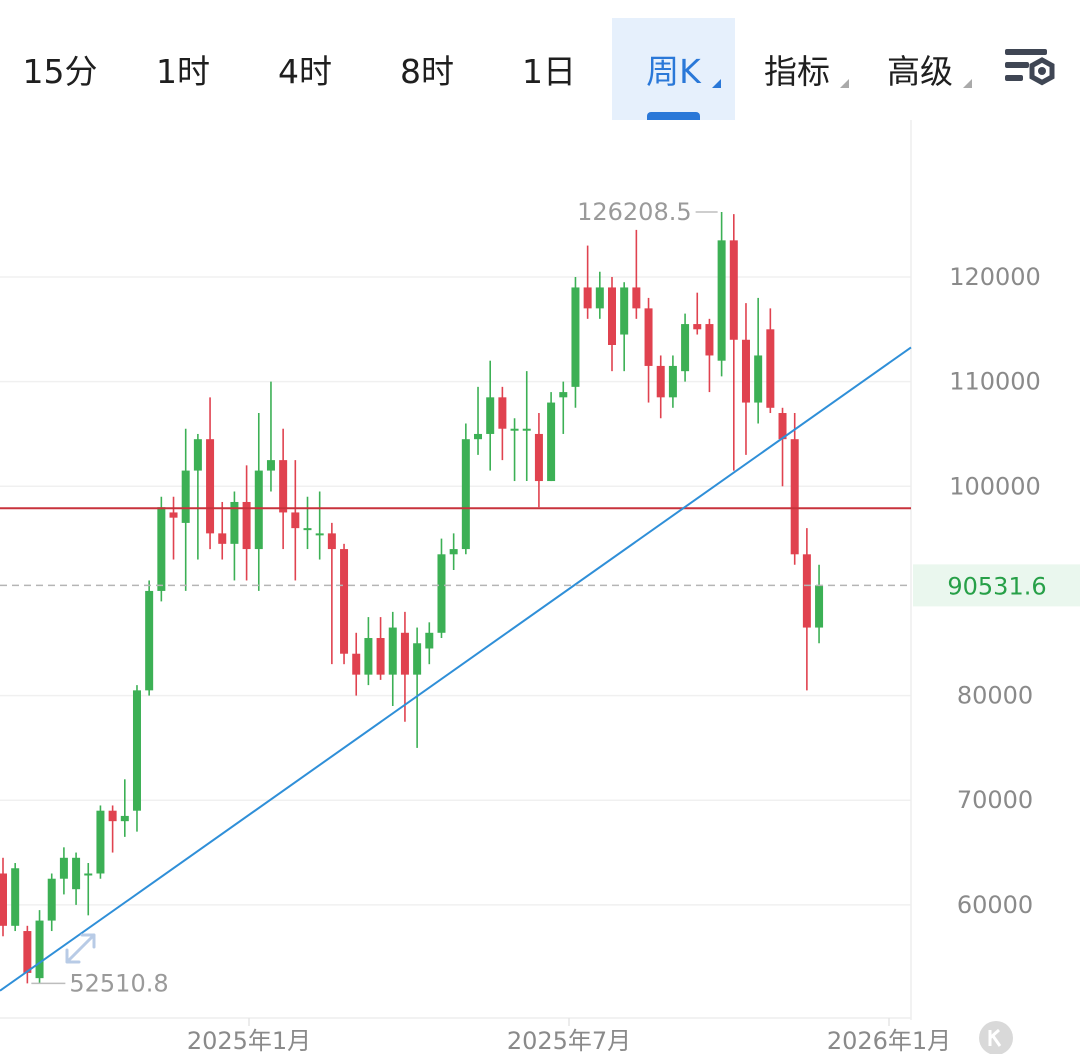  I want to click on tab-1d: 1日, so click(549, 69).